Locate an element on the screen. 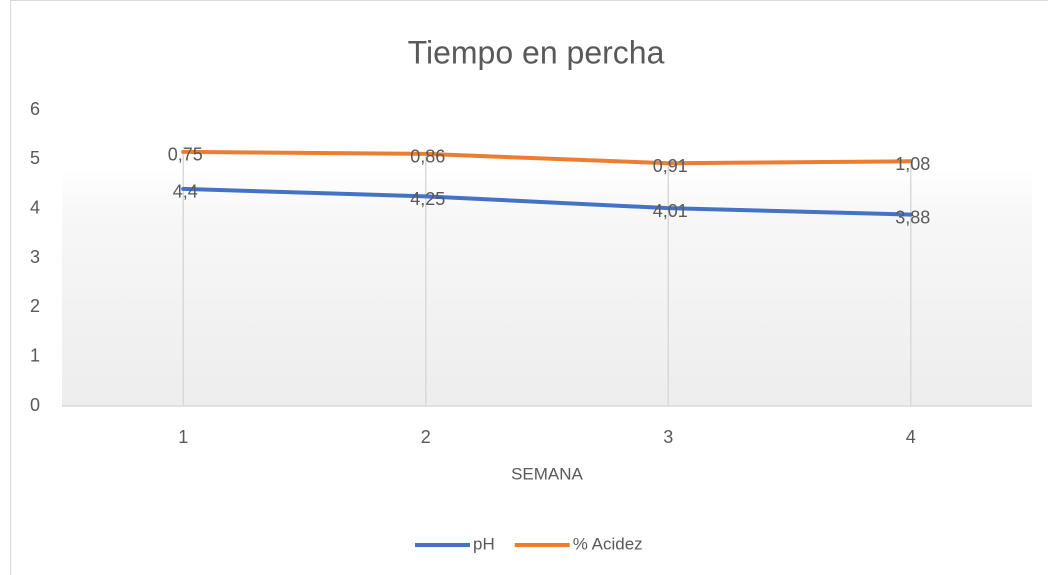 Image resolution: width=1048 pixels, height=575 pixels. data-label: 4,01 is located at coordinates (670, 211).